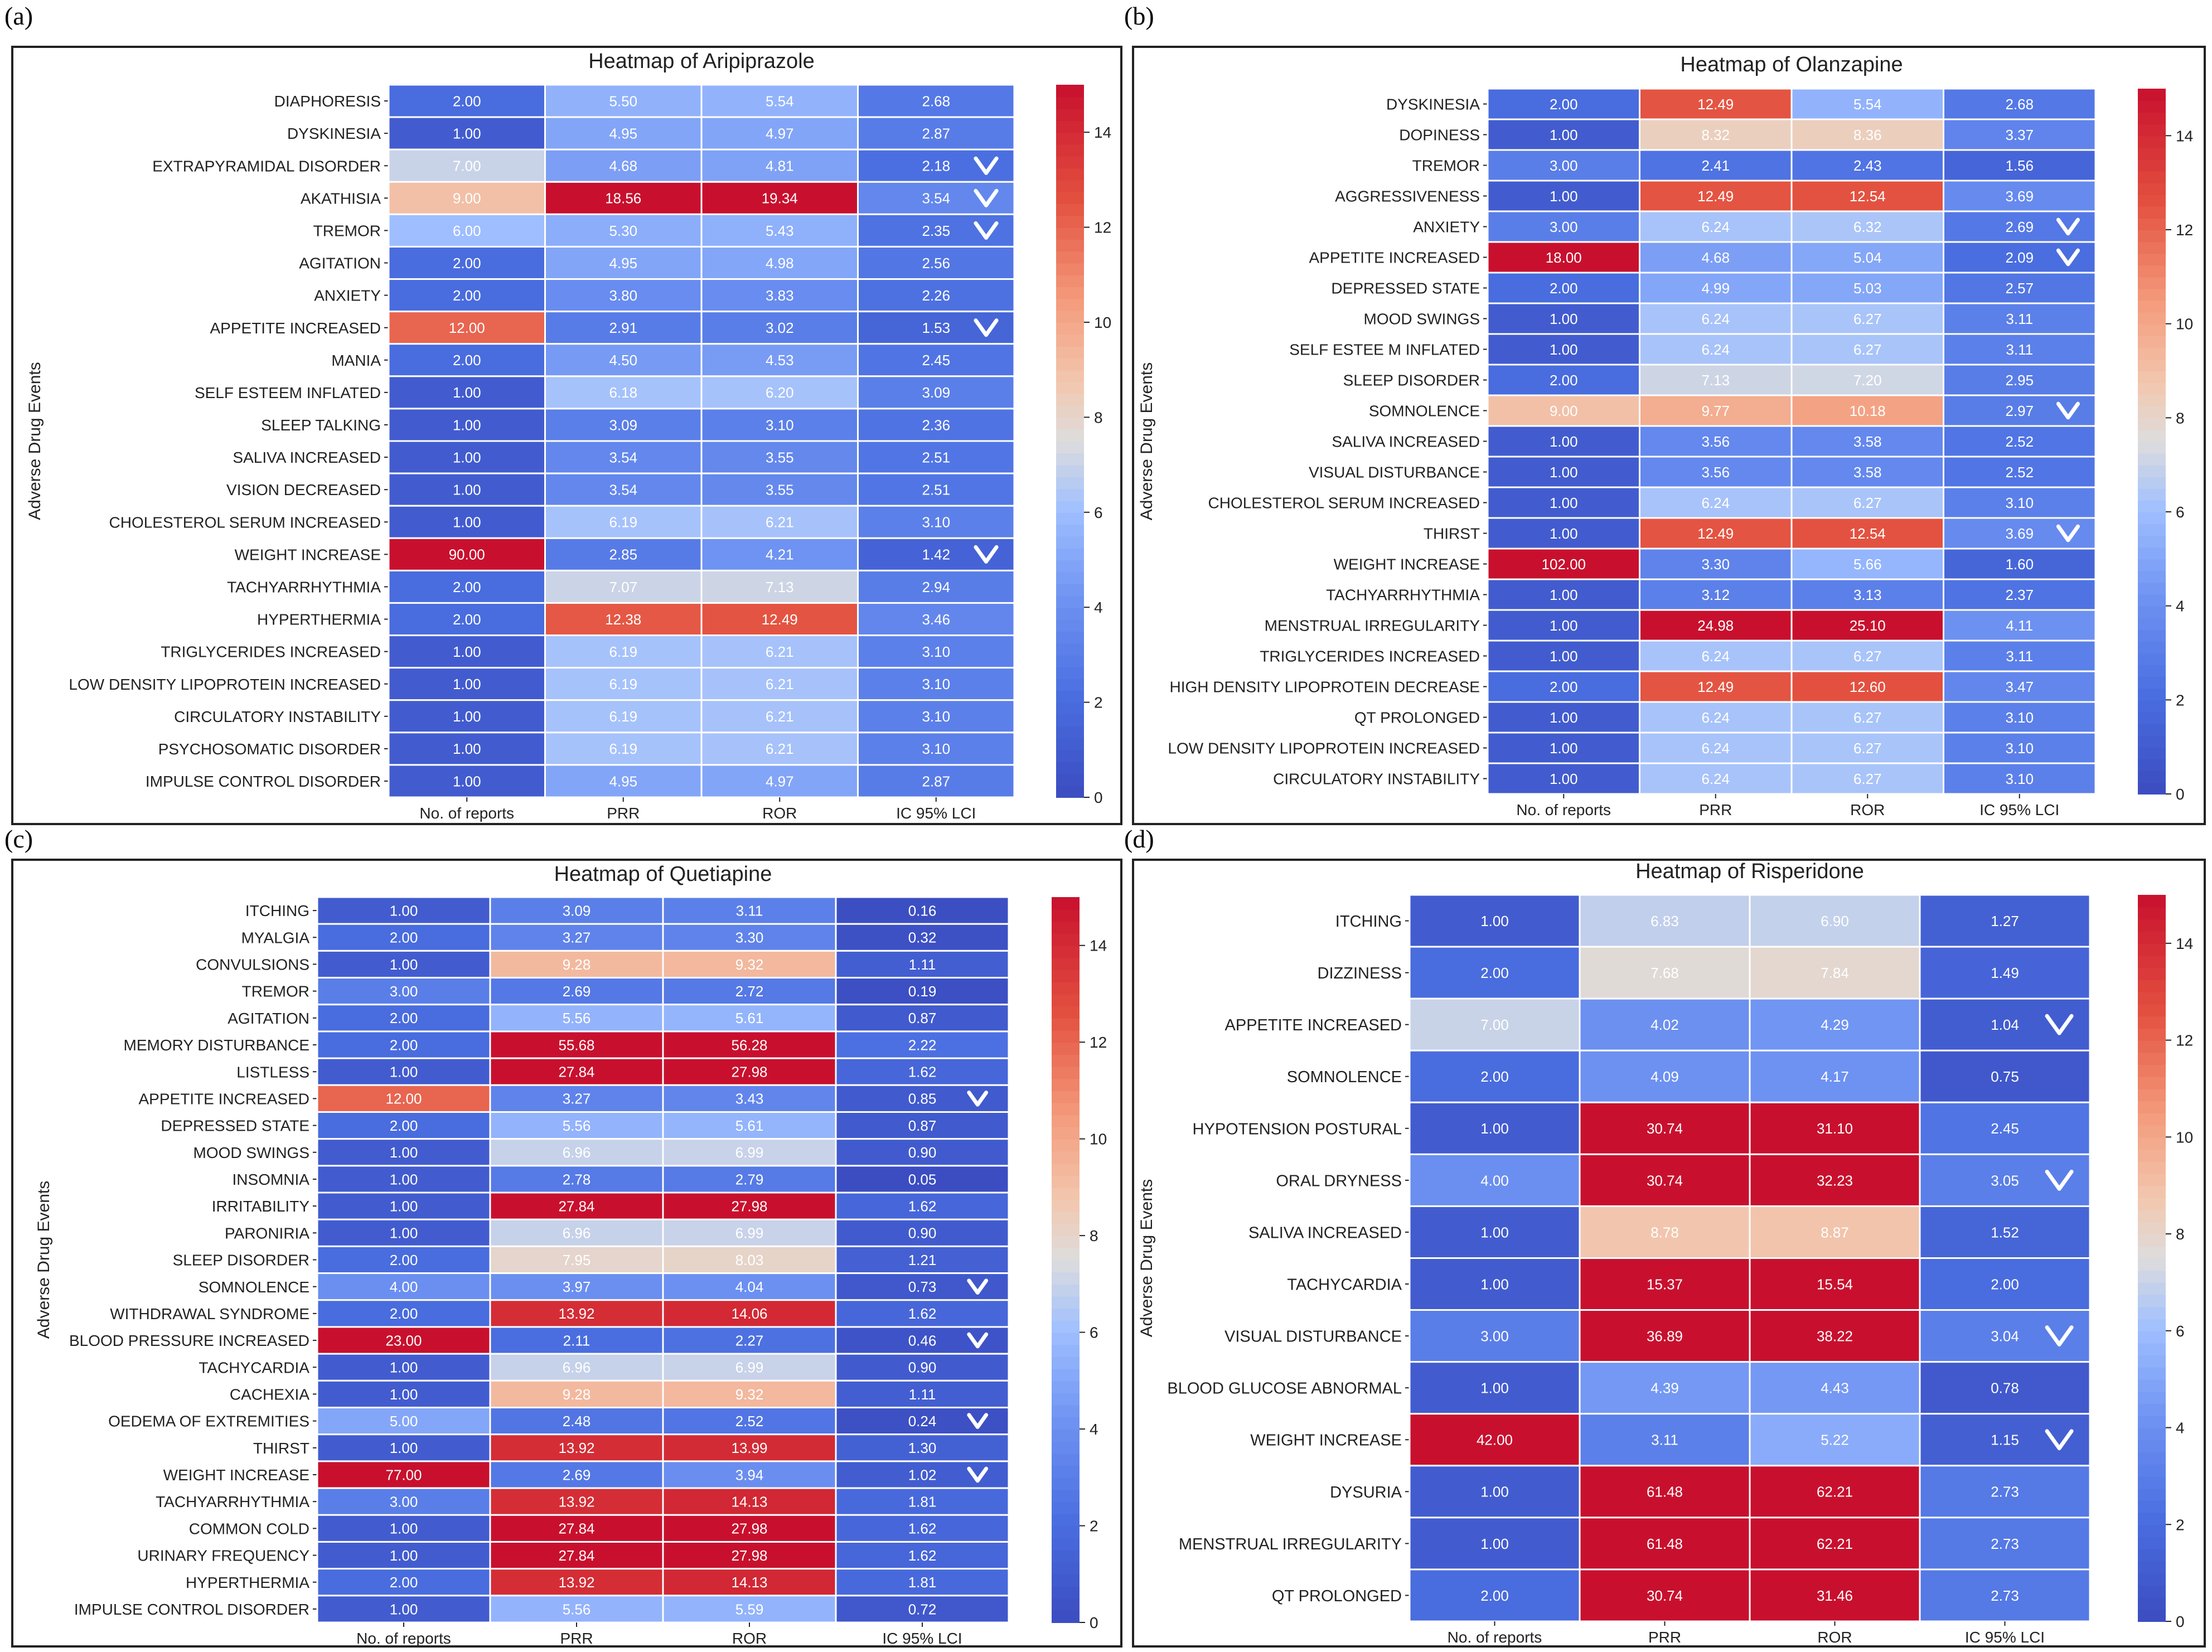 This screenshot has height=1652, width=2212. Describe the element at coordinates (1665, 1492) in the screenshot. I see `cell-value: 61.48` at that location.